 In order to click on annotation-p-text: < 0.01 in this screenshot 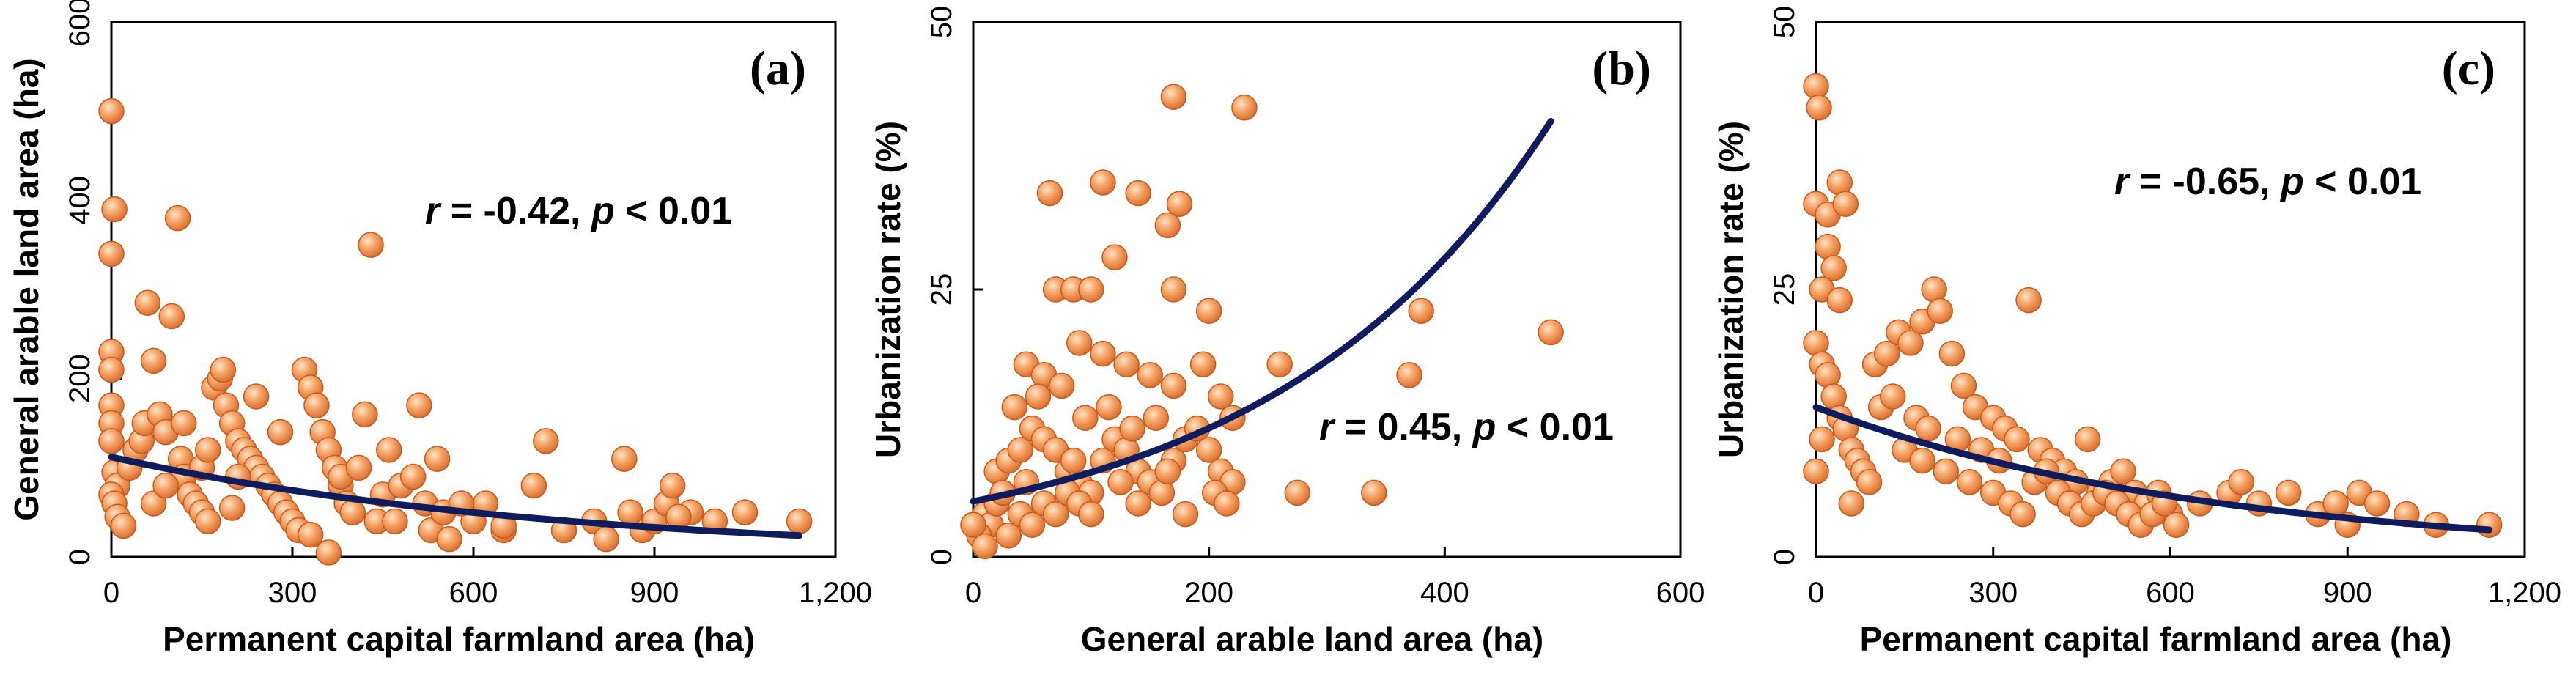, I will do `click(1554, 427)`.